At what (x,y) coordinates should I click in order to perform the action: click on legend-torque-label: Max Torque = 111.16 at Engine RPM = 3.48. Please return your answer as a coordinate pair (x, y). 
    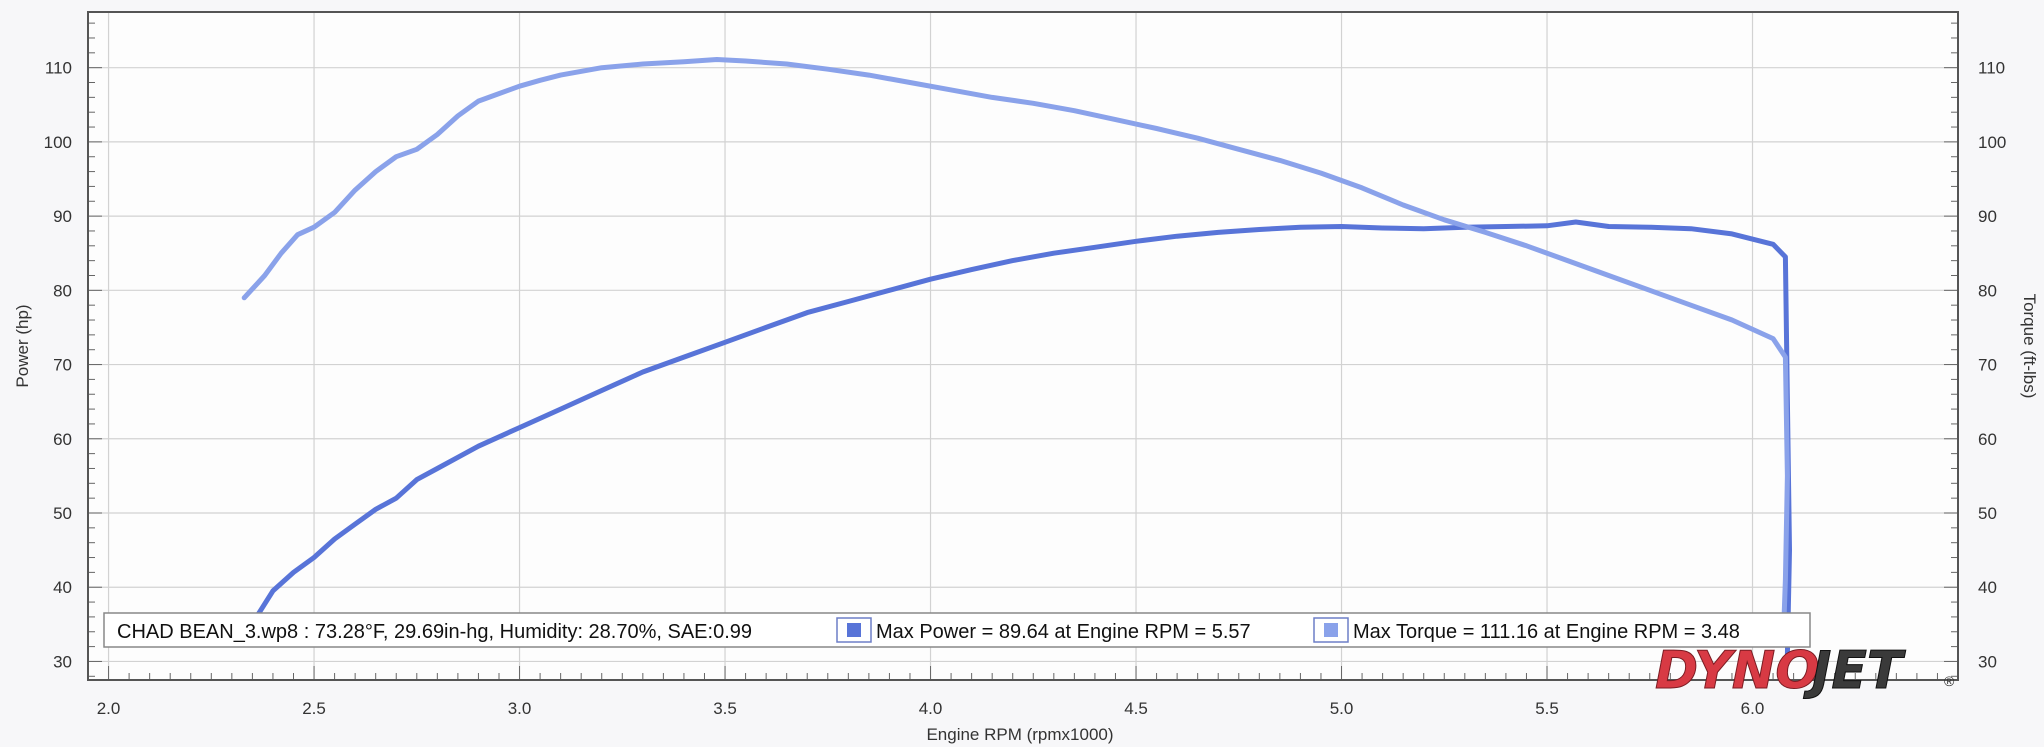
    Looking at the image, I should click on (1546, 632).